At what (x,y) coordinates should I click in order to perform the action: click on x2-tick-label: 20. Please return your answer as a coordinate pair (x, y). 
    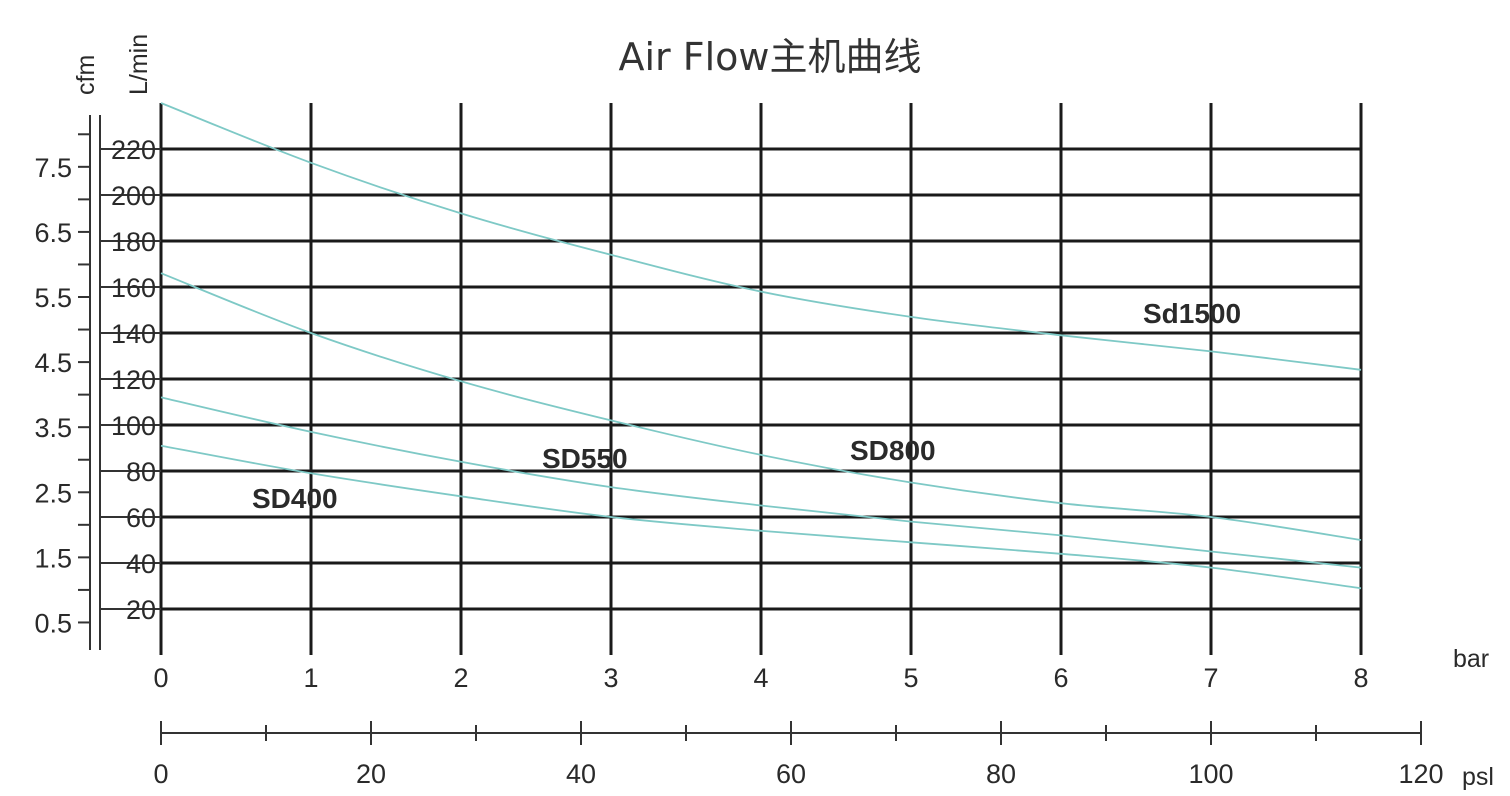
    Looking at the image, I should click on (371, 774).